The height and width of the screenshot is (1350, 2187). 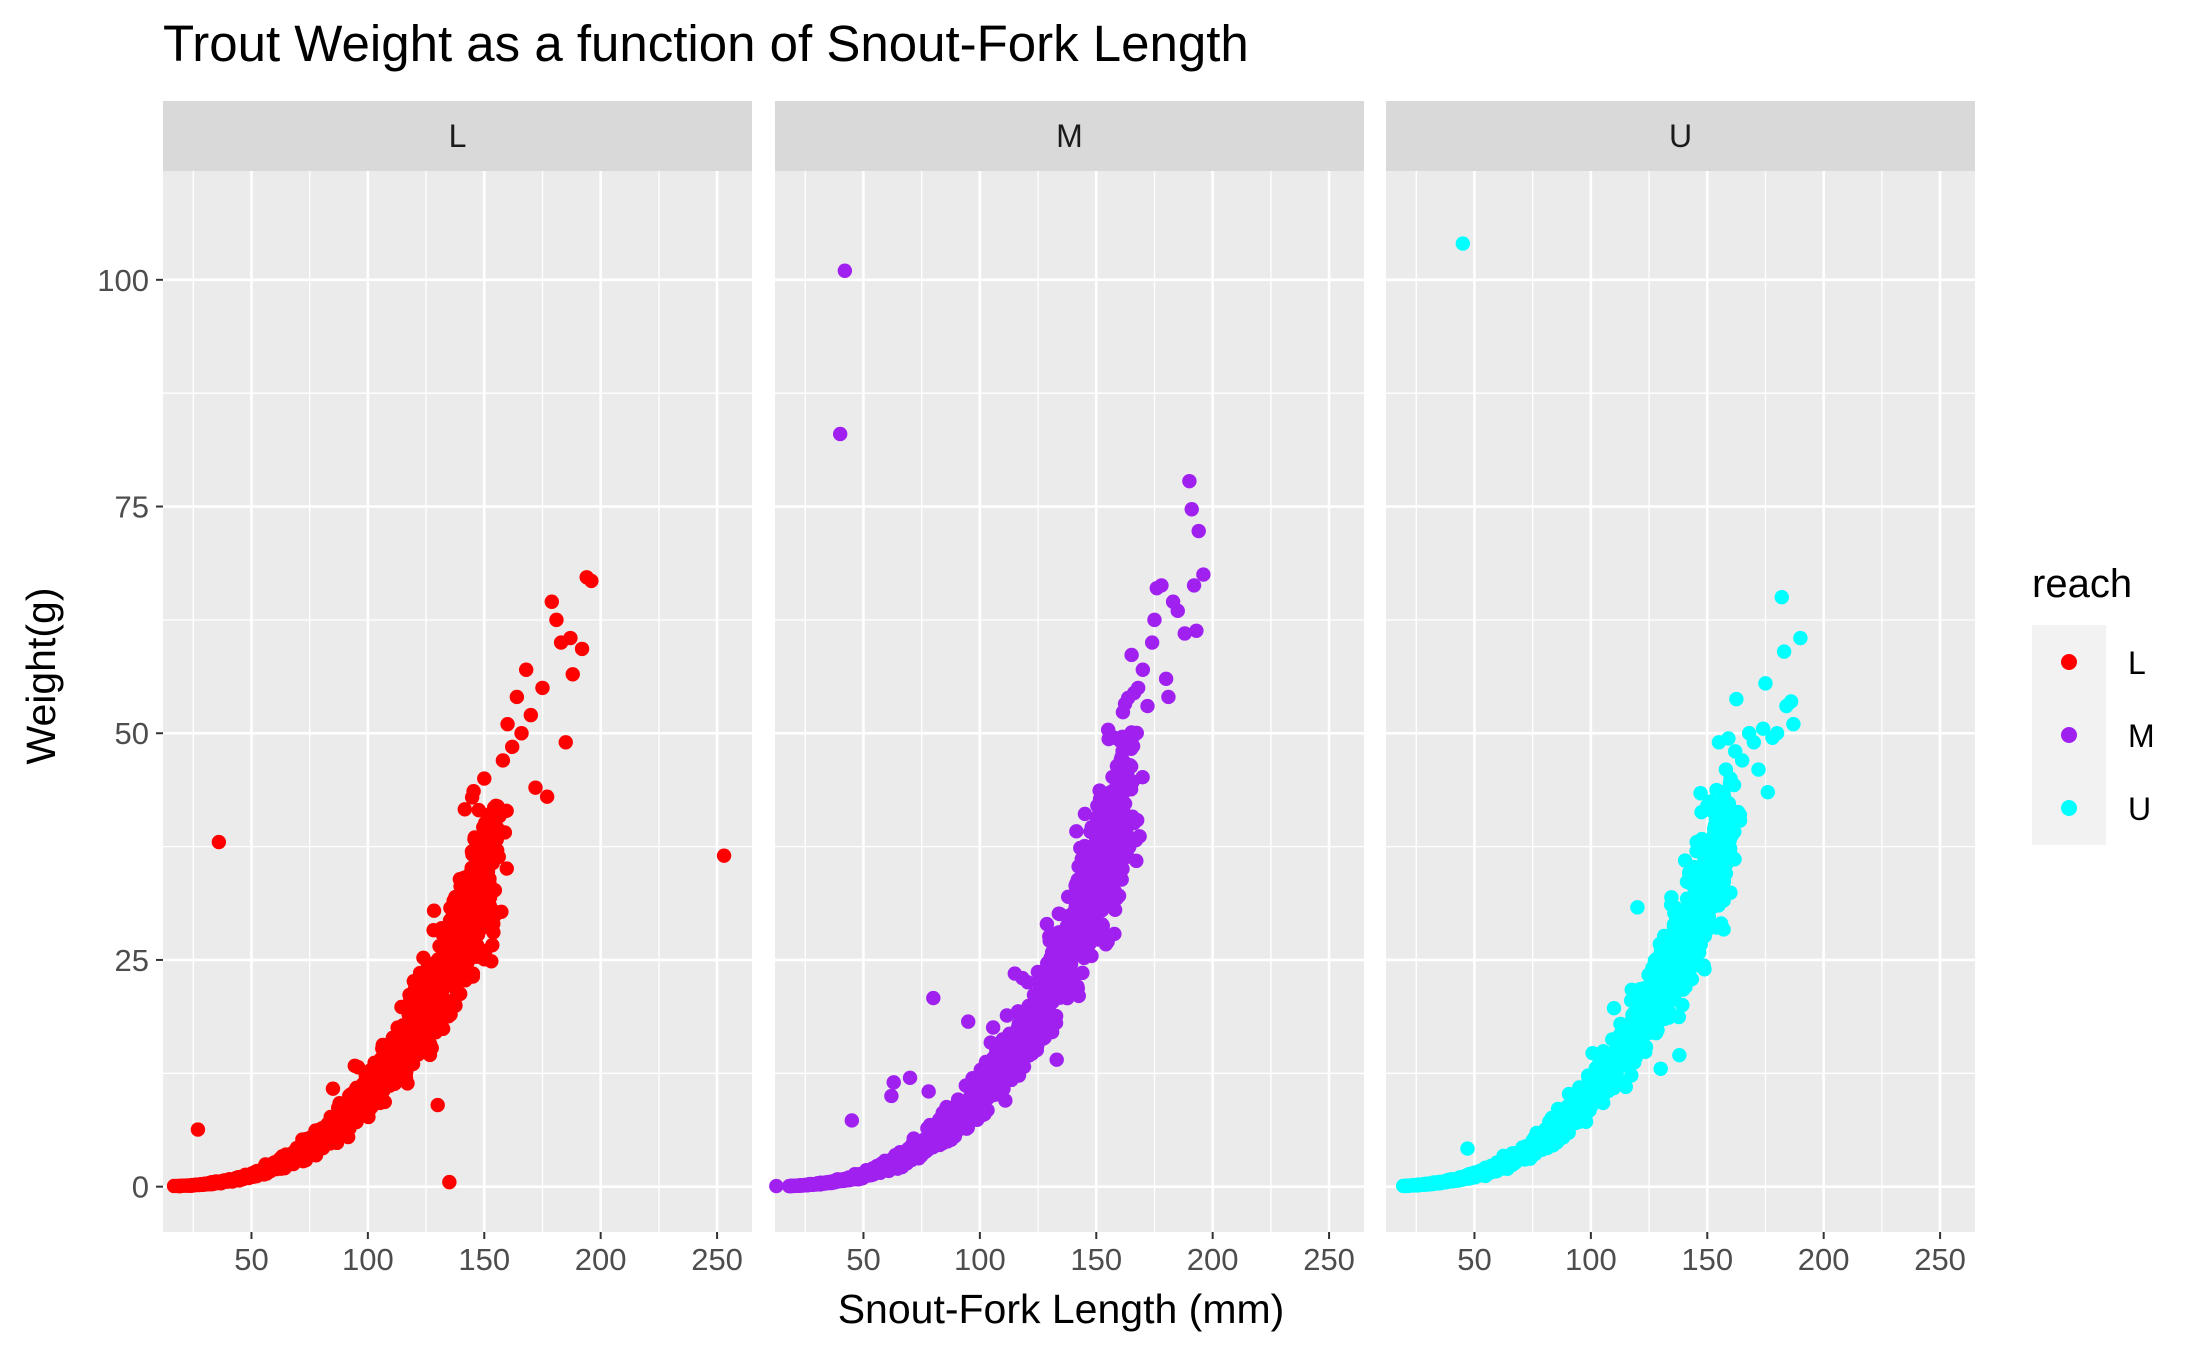 What do you see at coordinates (2069, 662) in the screenshot?
I see `legend-key-l` at bounding box center [2069, 662].